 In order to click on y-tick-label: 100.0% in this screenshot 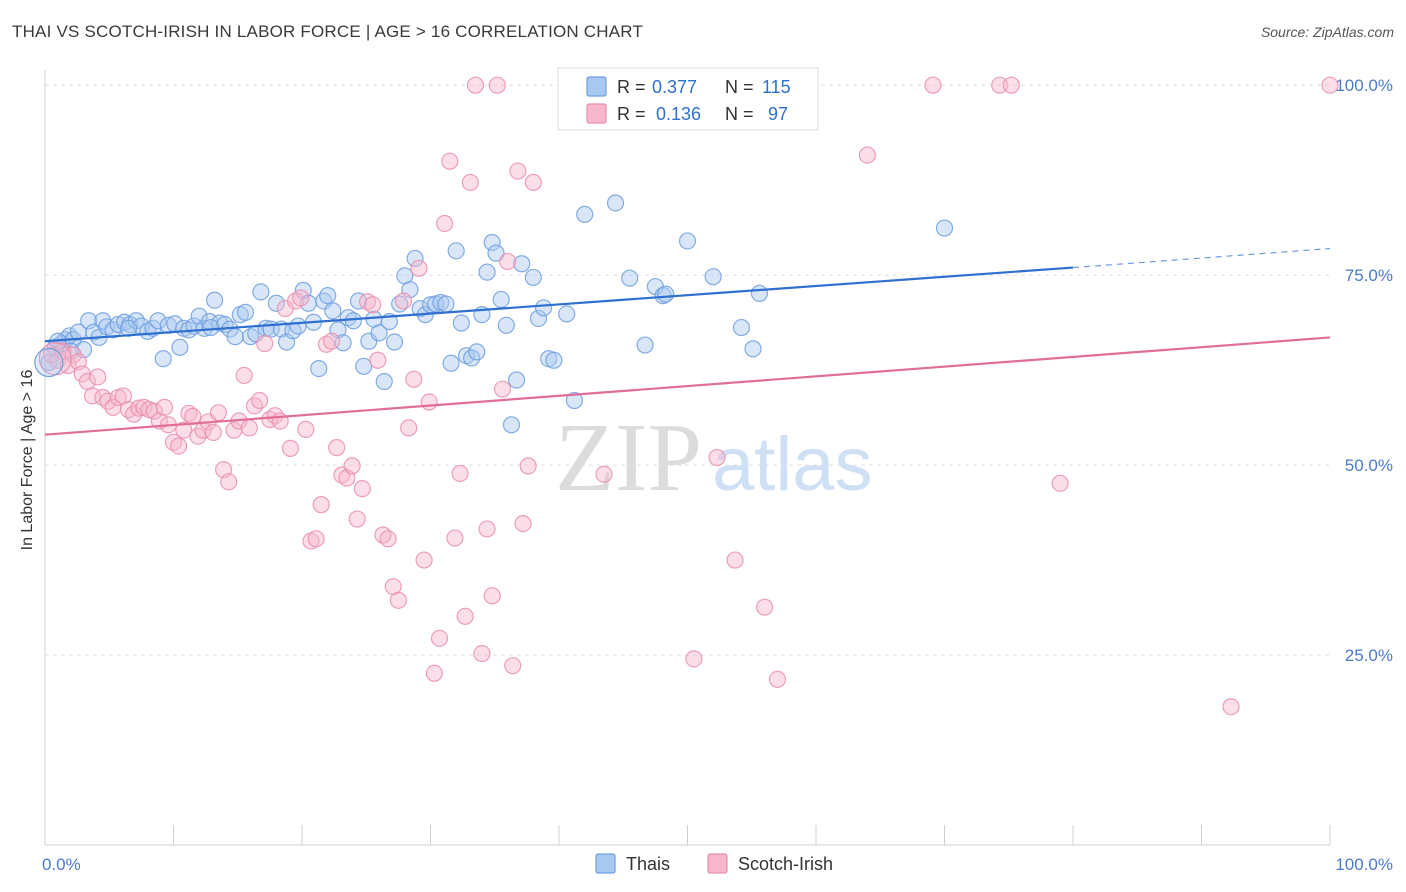, I will do `click(1364, 85)`.